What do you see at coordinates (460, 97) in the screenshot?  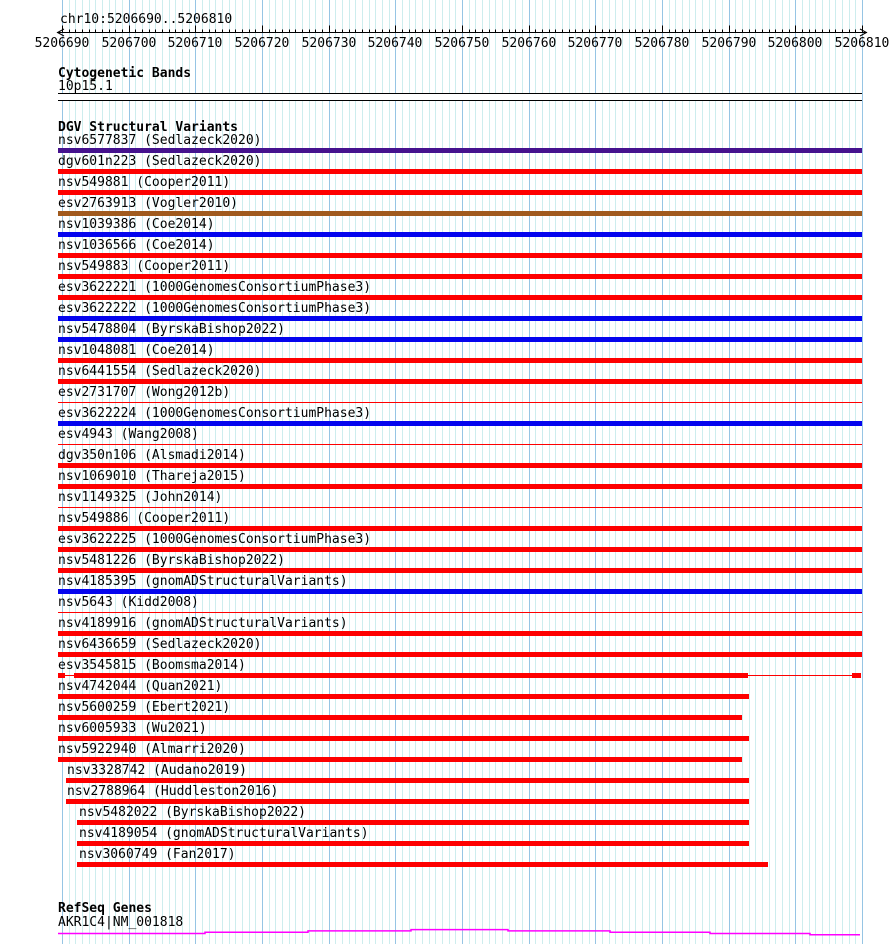 I see `cytoband-glyph` at bounding box center [460, 97].